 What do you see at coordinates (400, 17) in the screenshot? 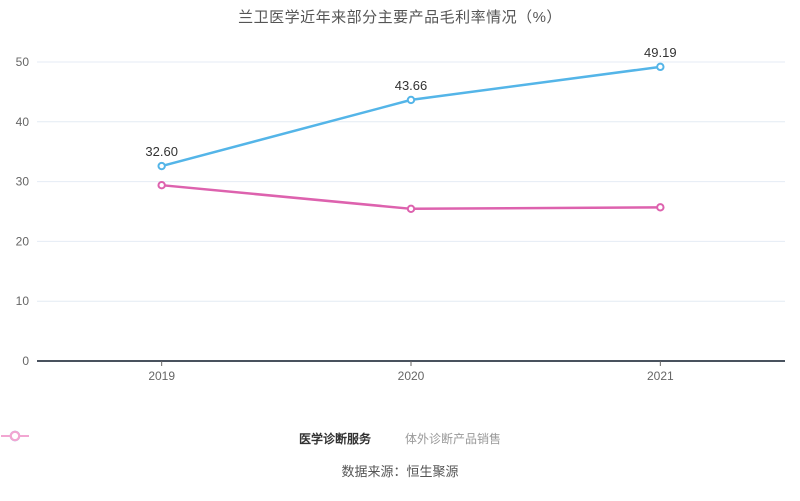
I see `chart-title: 兰卫医学近年来部分主要产品毛利率情况（%）` at bounding box center [400, 17].